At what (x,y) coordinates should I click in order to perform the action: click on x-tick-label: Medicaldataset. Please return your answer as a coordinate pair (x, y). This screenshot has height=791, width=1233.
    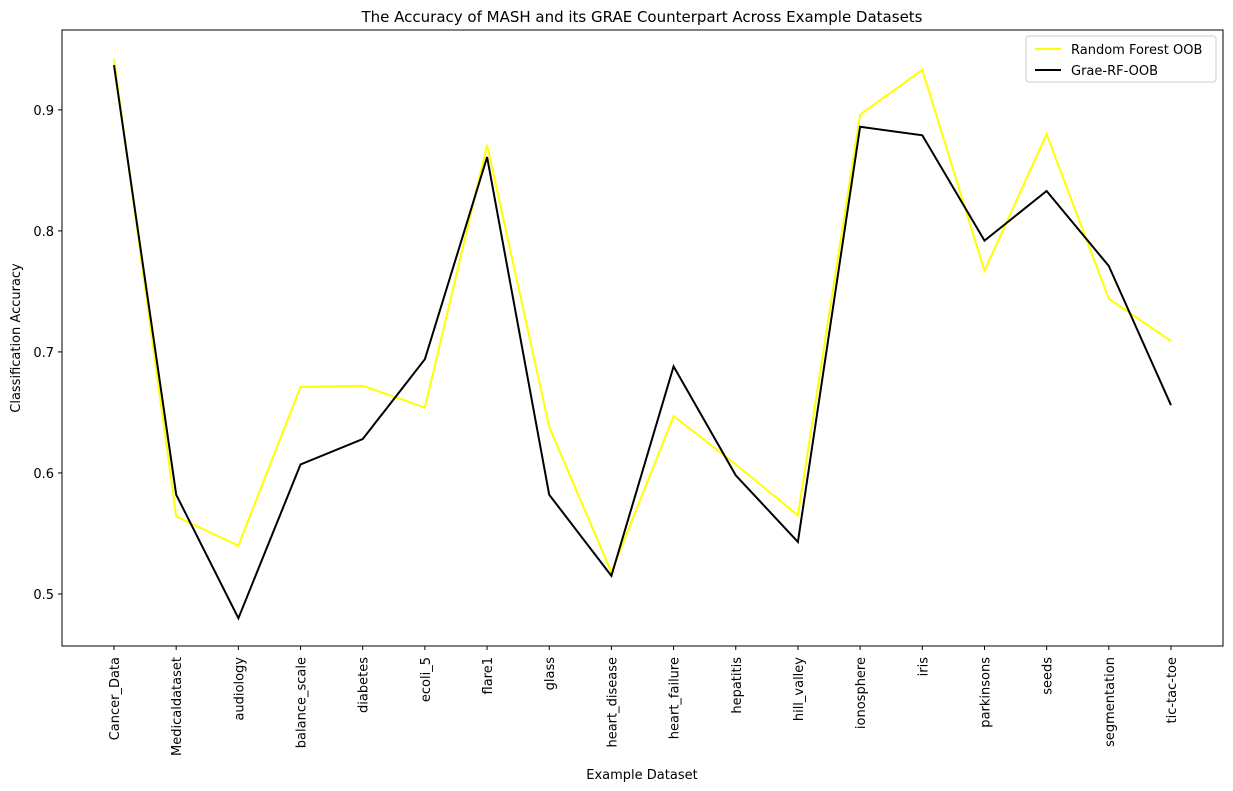
    Looking at the image, I should click on (177, 706).